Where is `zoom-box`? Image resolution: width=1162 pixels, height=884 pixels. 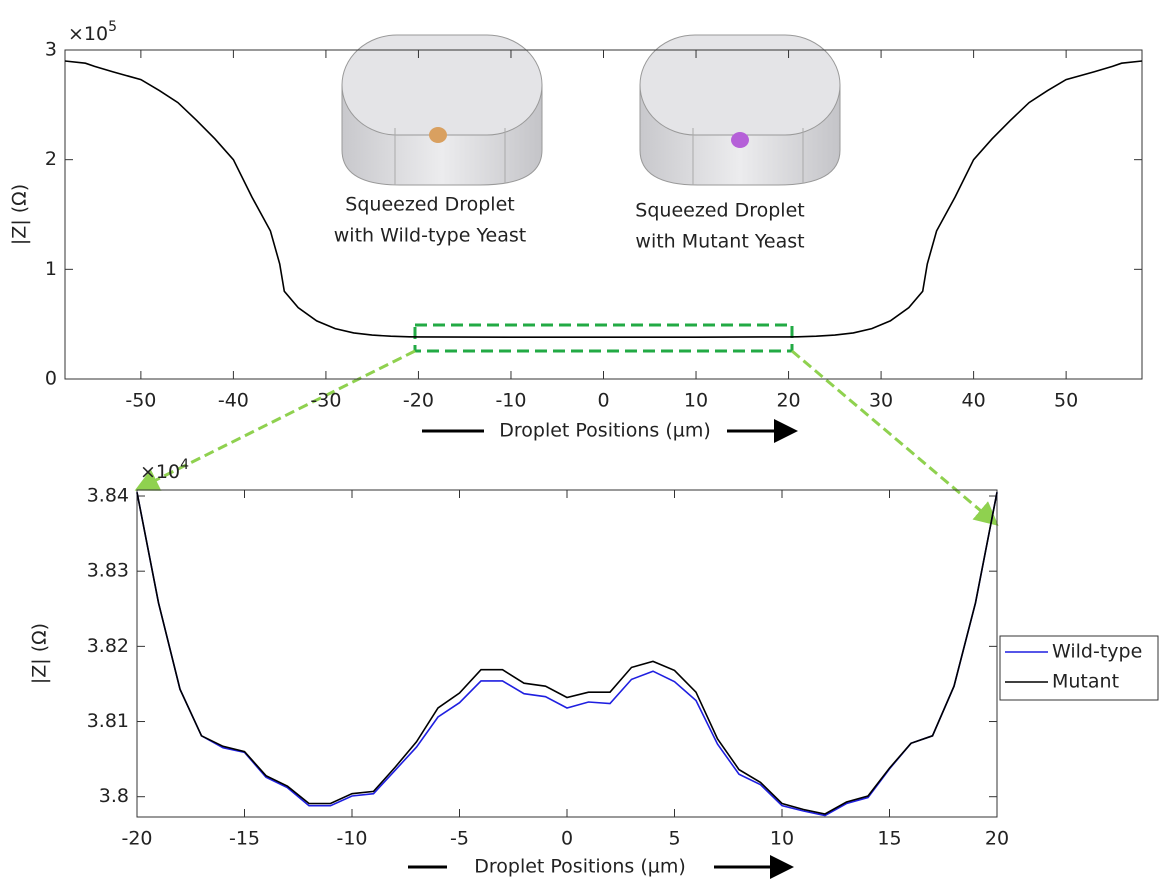 zoom-box is located at coordinates (603, 338).